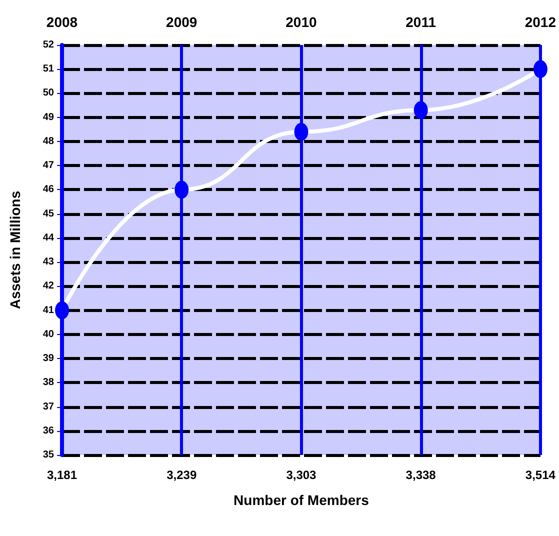 Image resolution: width=559 pixels, height=536 pixels. What do you see at coordinates (48, 69) in the screenshot?
I see `y-tick-label: 51` at bounding box center [48, 69].